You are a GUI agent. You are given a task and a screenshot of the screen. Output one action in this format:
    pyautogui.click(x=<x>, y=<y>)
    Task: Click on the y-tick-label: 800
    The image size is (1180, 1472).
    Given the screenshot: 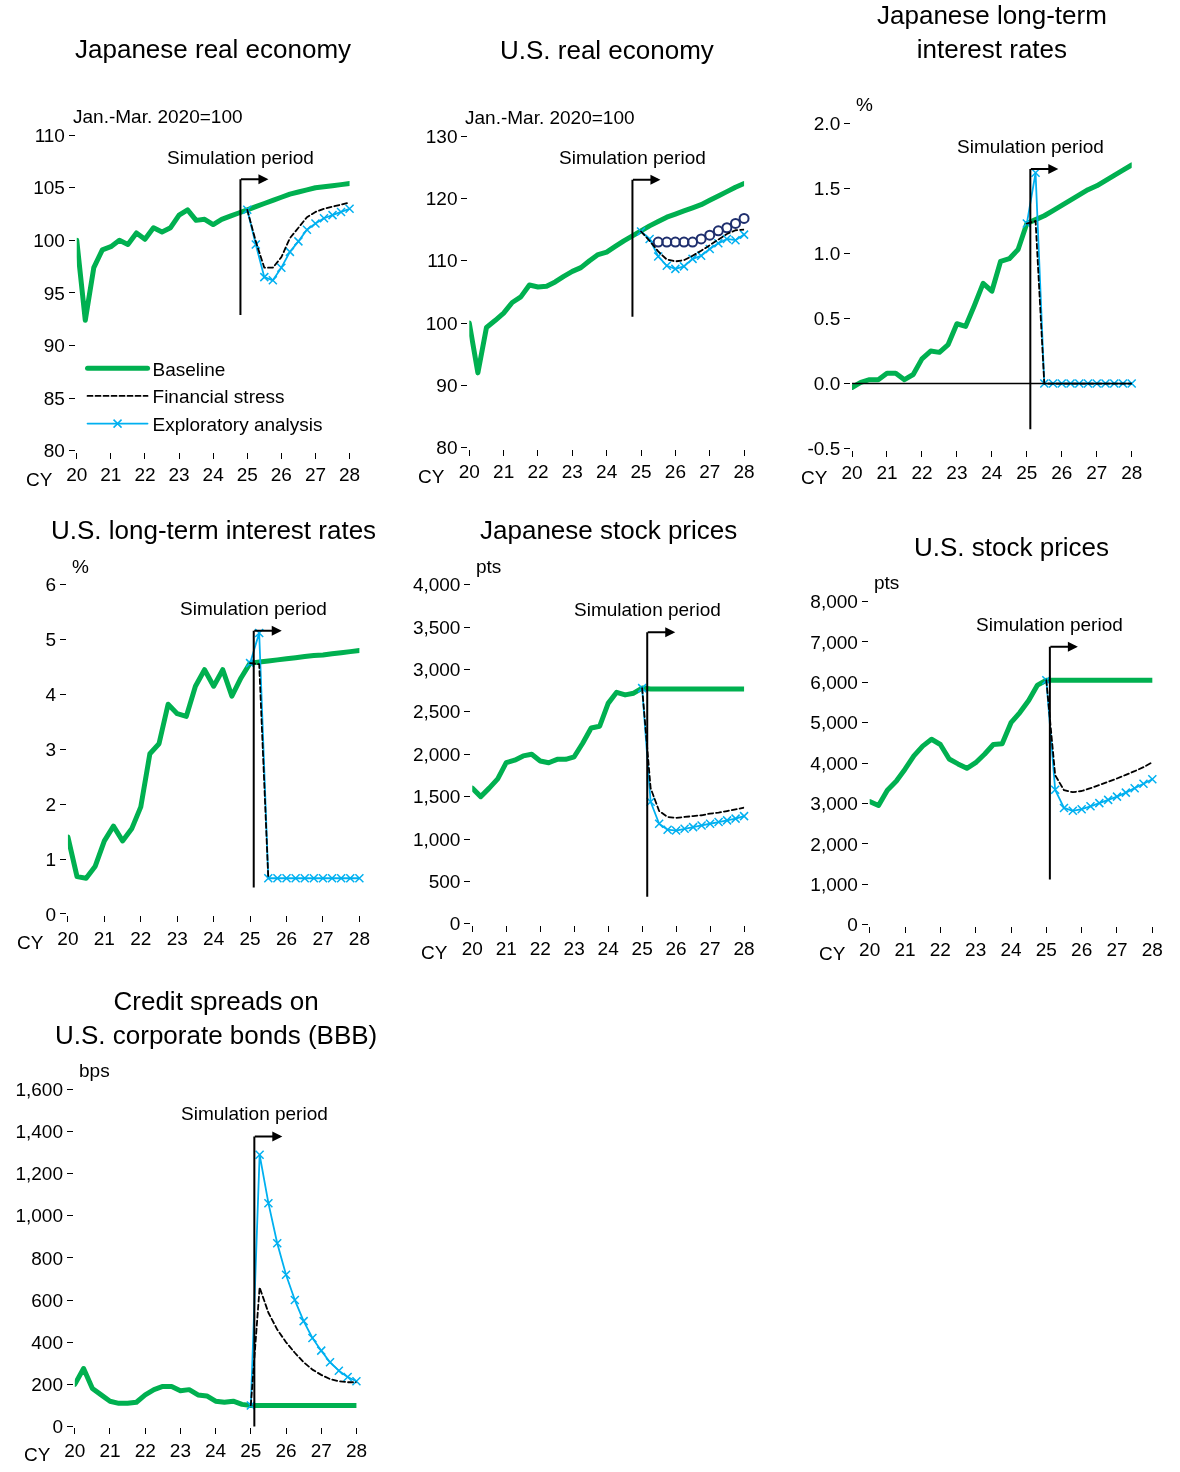 What is the action you would take?
    pyautogui.click(x=47, y=1258)
    